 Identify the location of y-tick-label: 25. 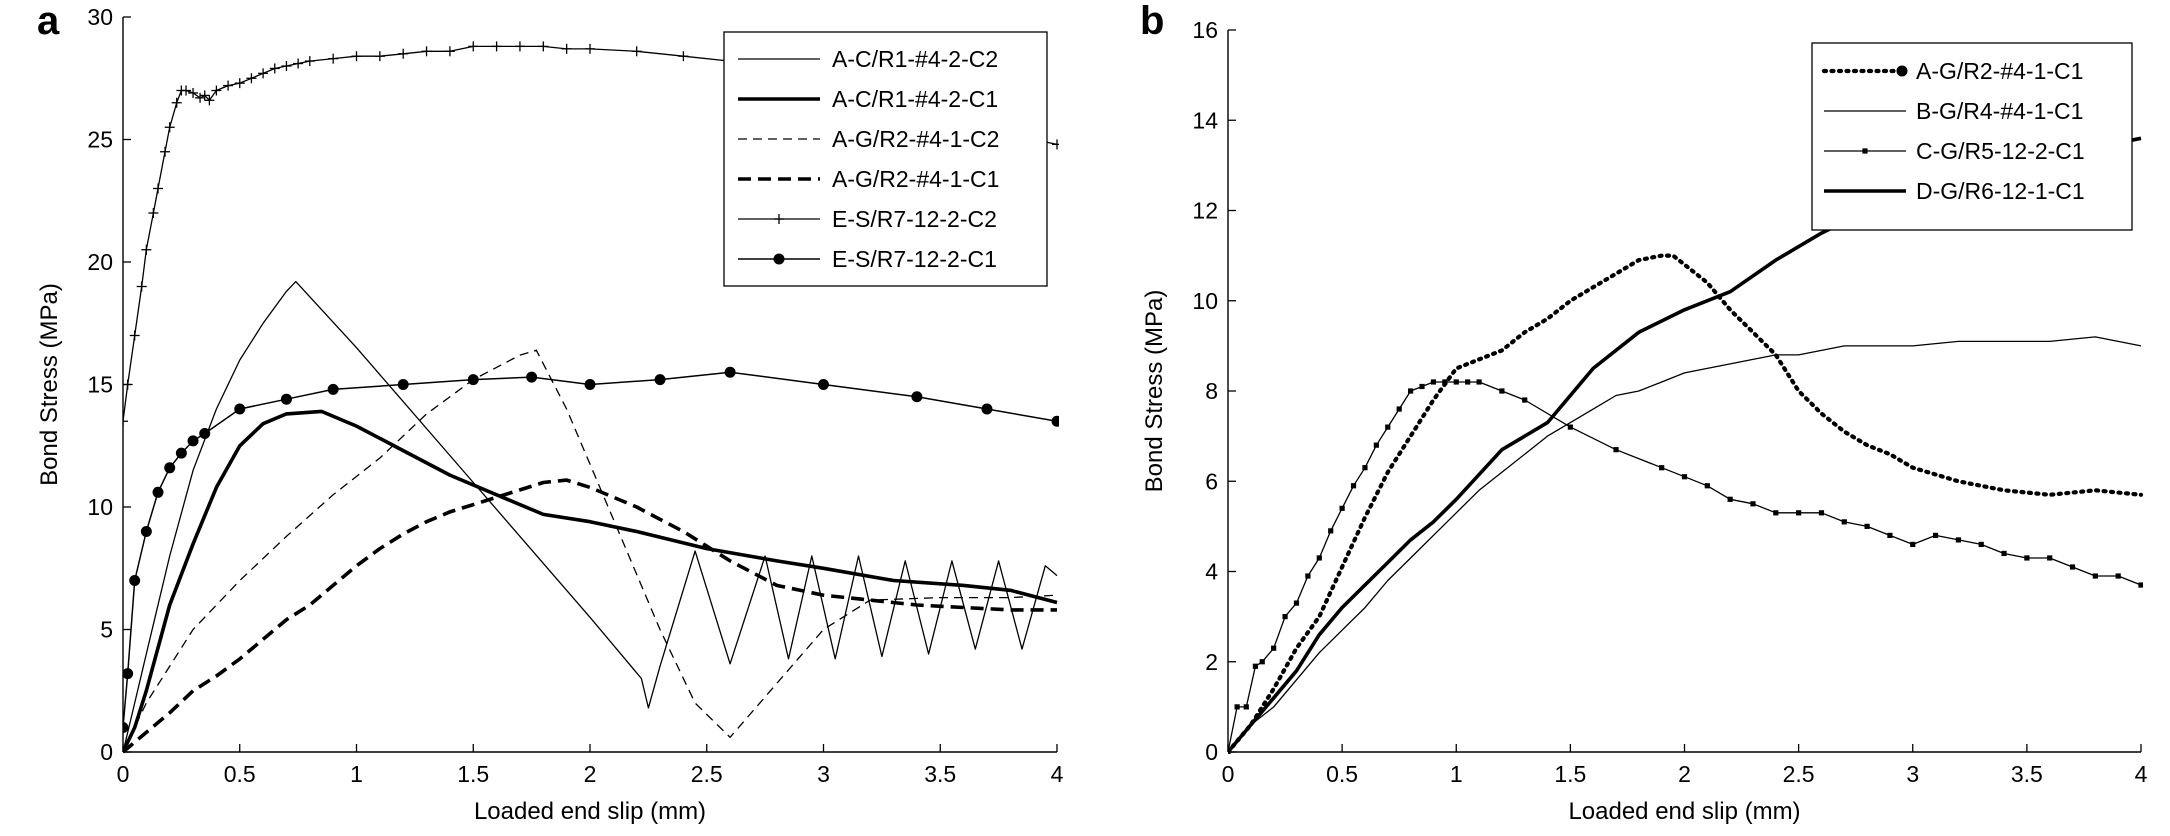
(100, 140).